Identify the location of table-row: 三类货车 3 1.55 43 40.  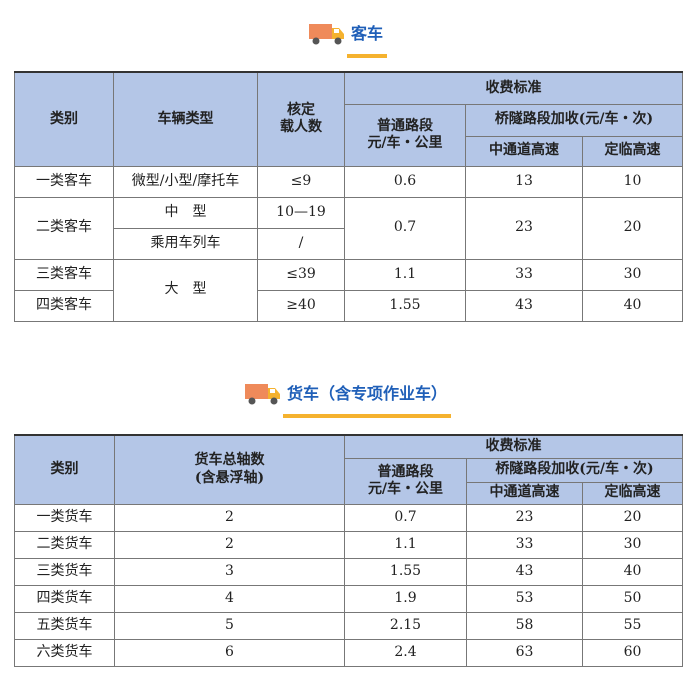
(348, 571).